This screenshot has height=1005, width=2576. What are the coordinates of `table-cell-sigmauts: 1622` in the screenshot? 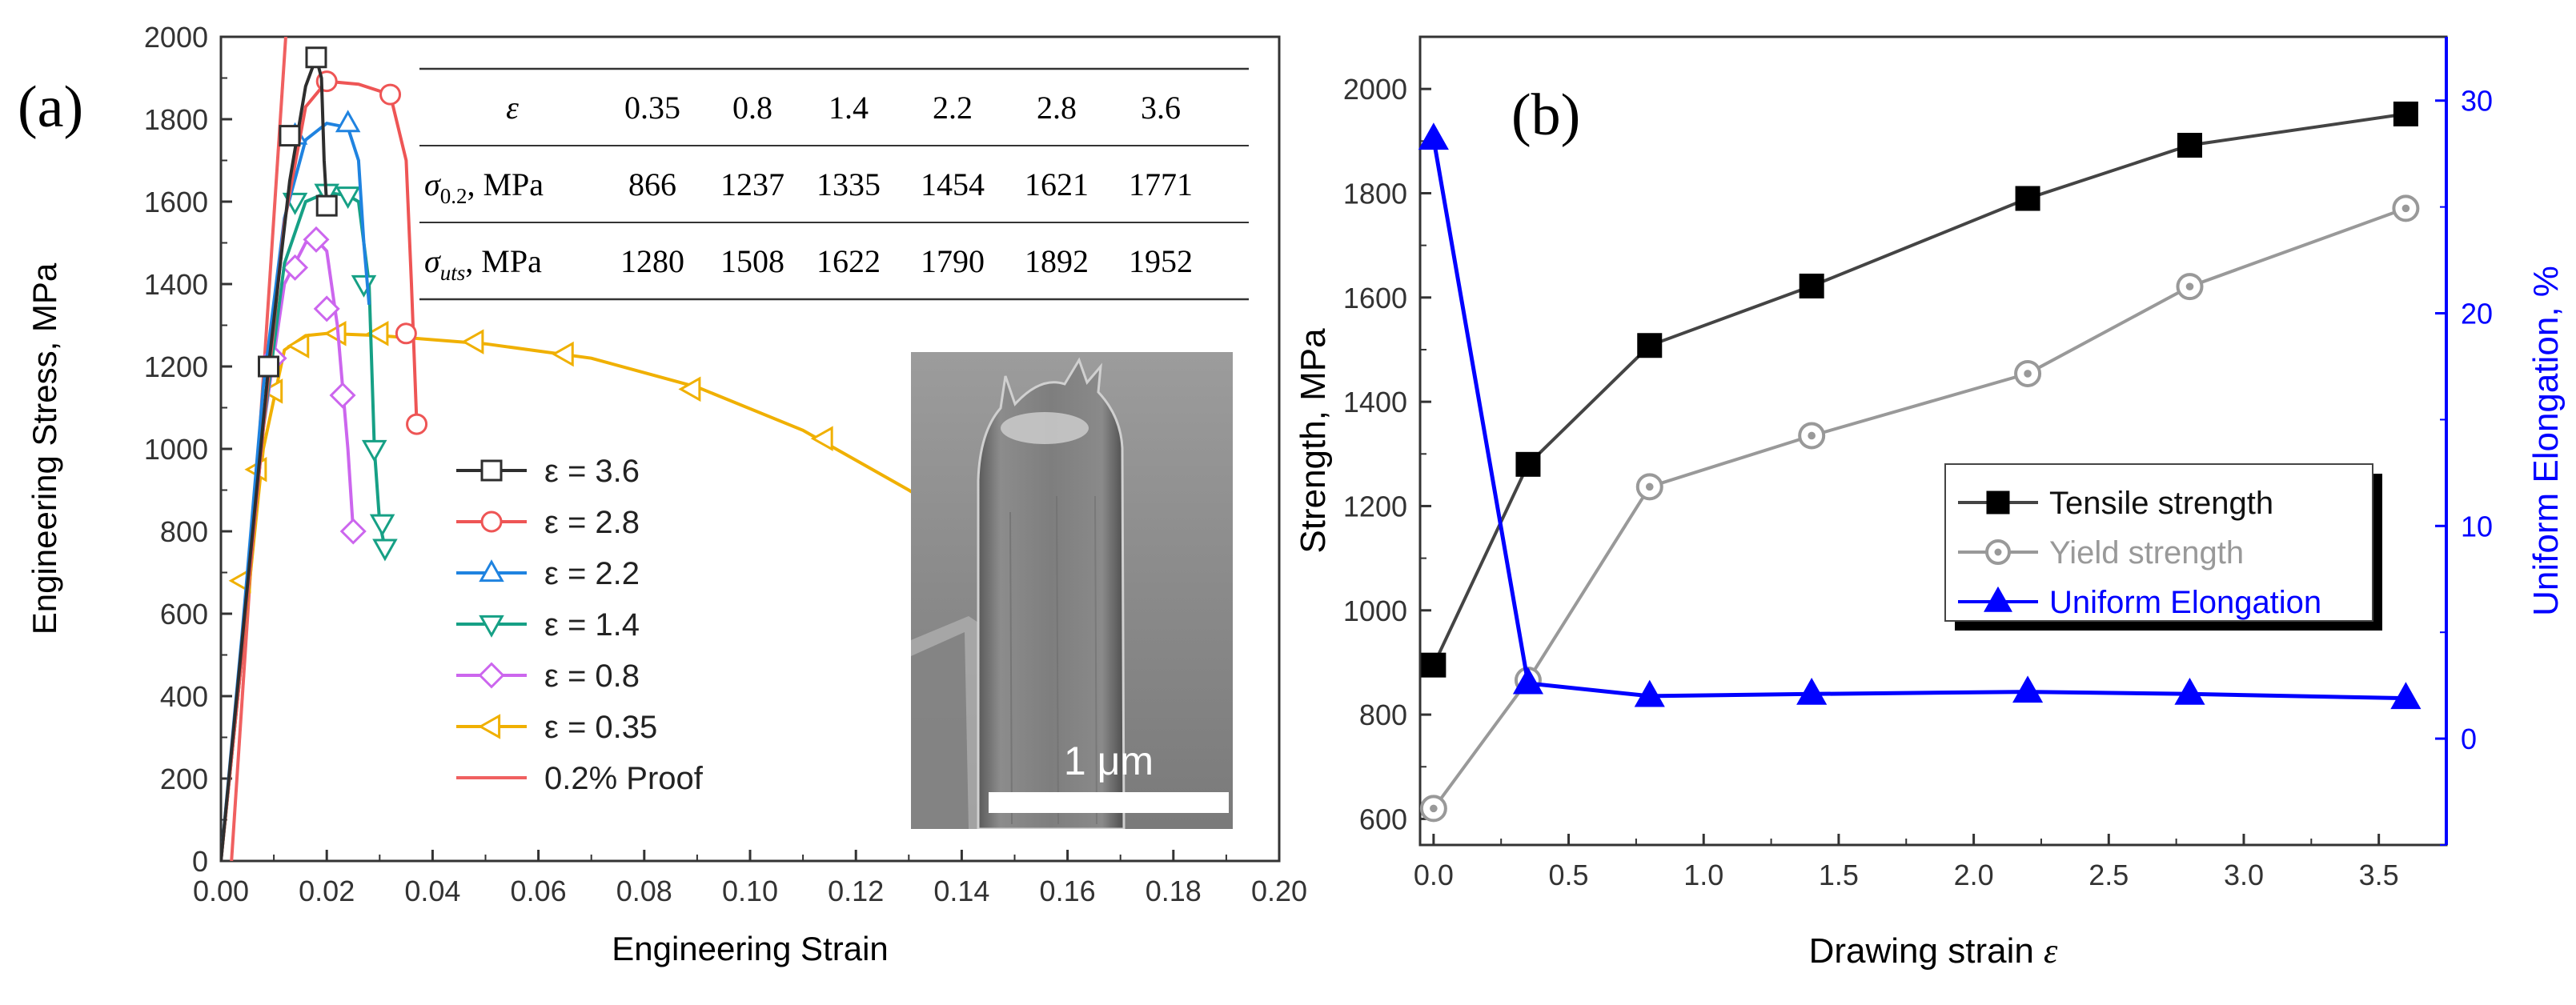 It's located at (849, 261).